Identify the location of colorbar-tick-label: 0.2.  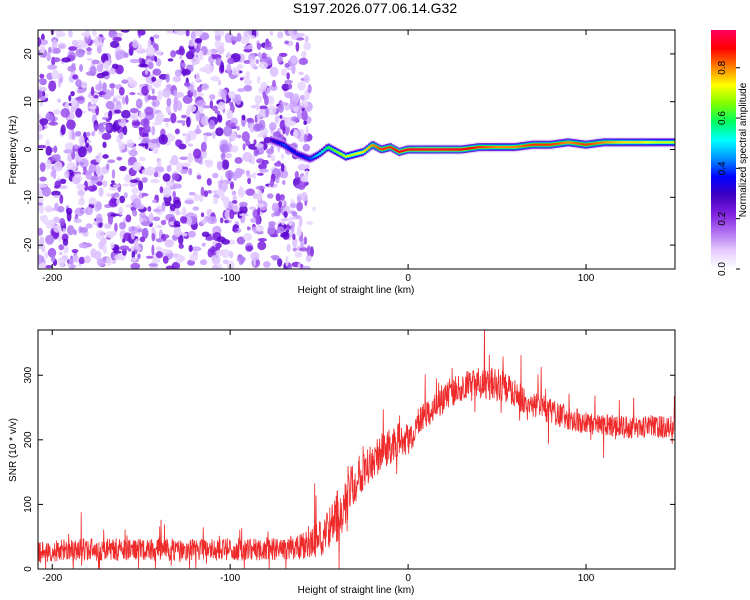
(722, 218).